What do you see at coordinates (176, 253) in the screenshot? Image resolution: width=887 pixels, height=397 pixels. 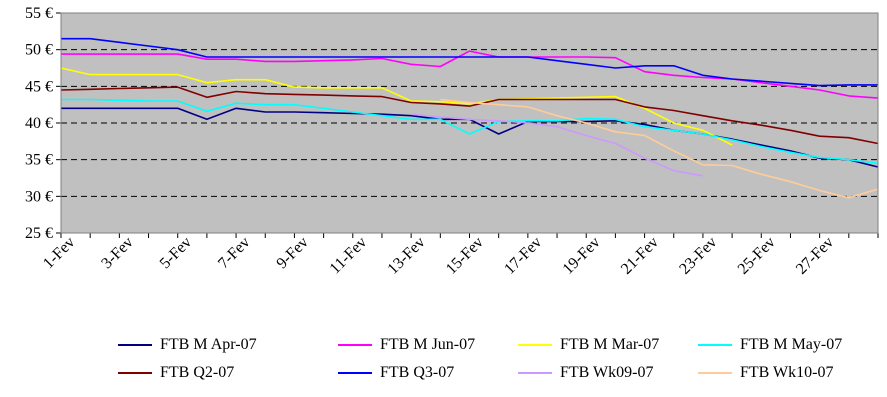 I see `x-tick-label: 5-Fev` at bounding box center [176, 253].